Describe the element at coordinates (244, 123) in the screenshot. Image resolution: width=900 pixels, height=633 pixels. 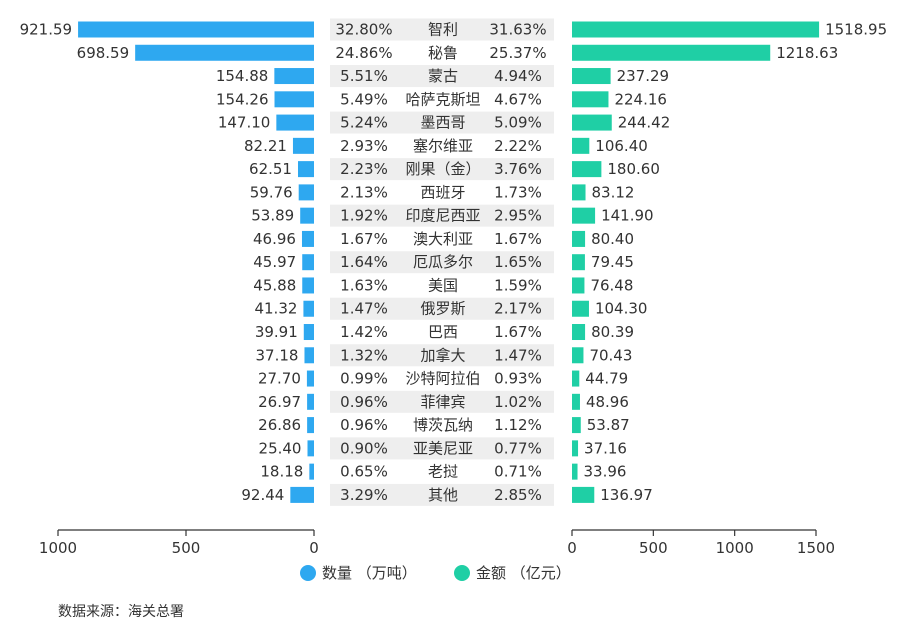
I see `value-label-quantity: 147.10` at that location.